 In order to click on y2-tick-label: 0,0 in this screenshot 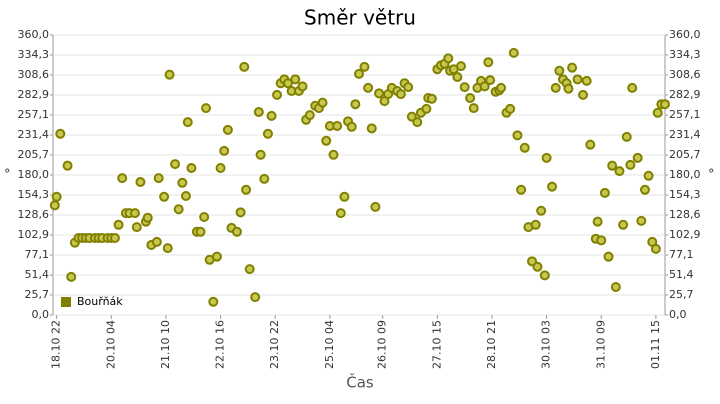, I will do `click(678, 314)`.